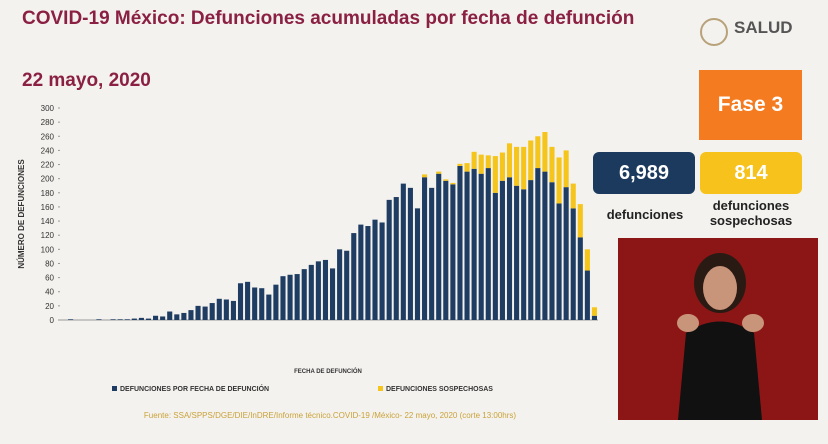 This screenshot has height=444, width=828. Describe the element at coordinates (751, 173) in the screenshot. I see `suspected-count: 814` at that location.